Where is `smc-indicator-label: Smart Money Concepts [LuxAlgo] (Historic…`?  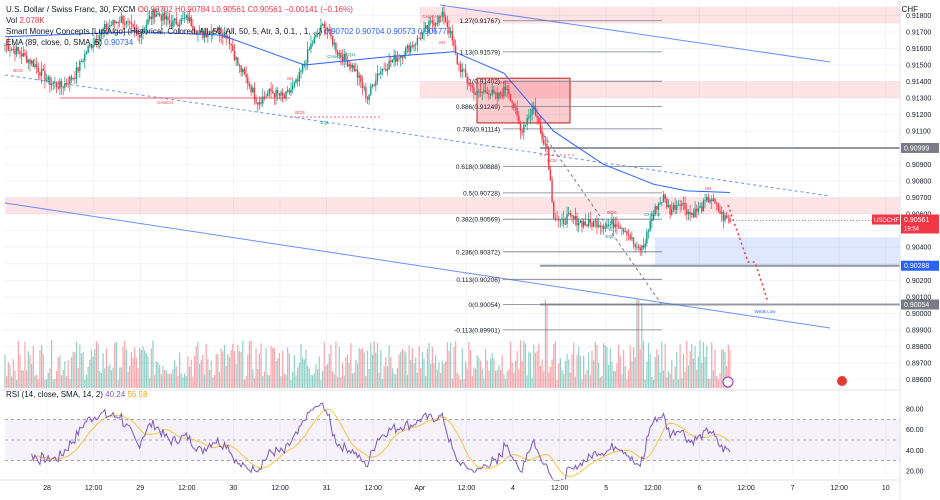 smc-indicator-label: Smart Money Concepts [LuxAlgo] (Historic… is located at coordinates (164, 31).